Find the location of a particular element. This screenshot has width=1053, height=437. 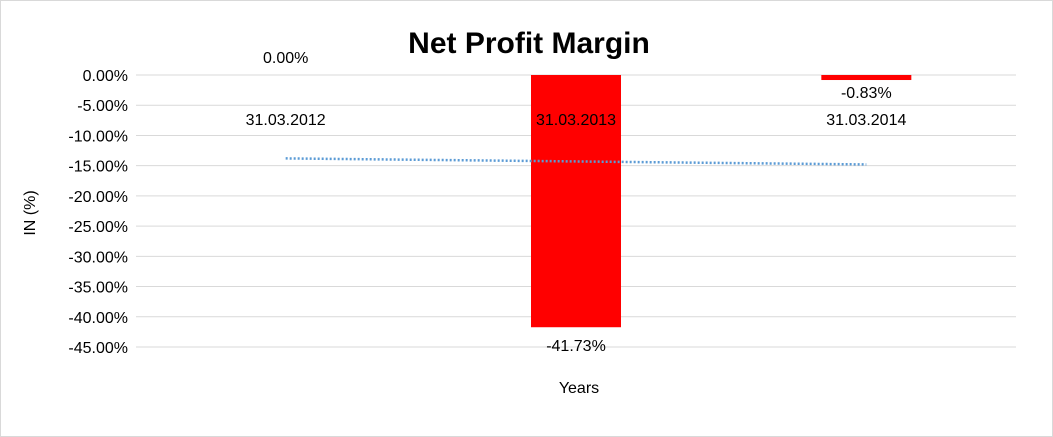

y-tick-label: -25.00% is located at coordinates (98, 227).